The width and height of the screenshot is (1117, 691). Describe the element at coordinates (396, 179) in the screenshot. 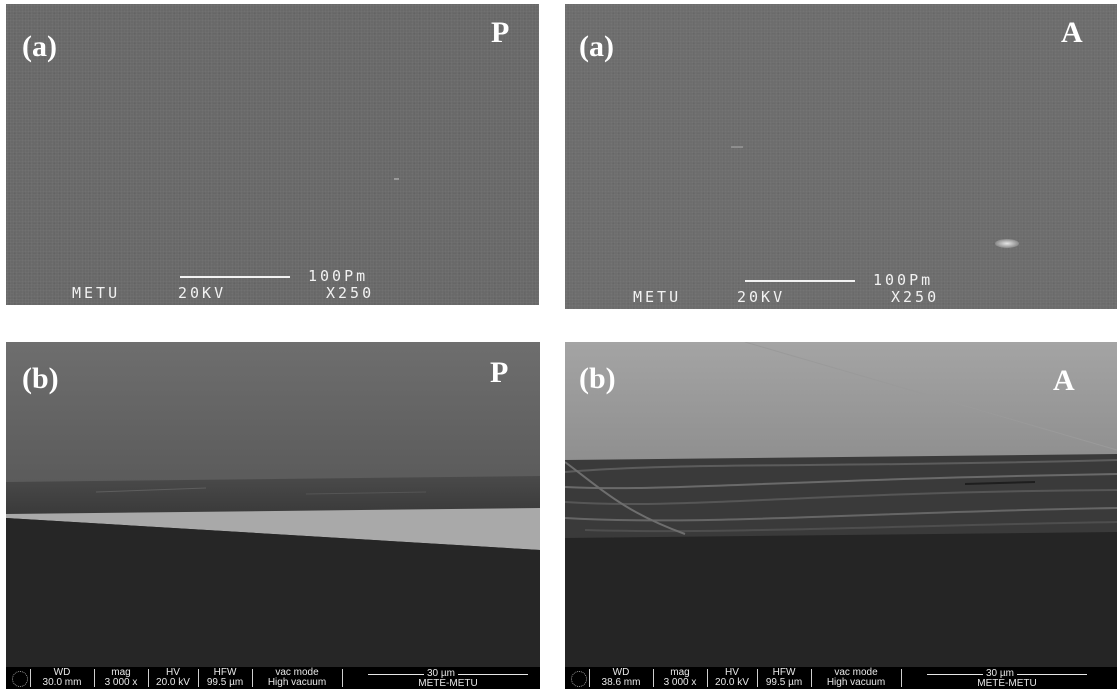

I see `surface-speck` at that location.